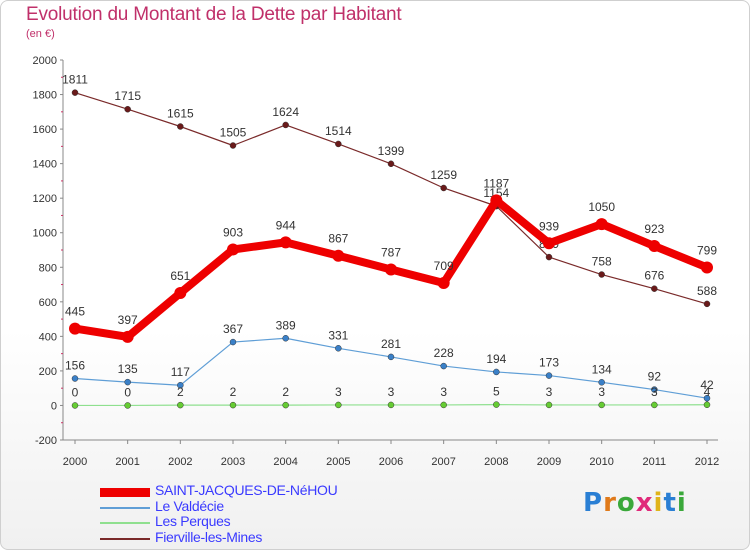 The width and height of the screenshot is (750, 550). I want to click on x-tick-label: 2009, so click(549, 462).